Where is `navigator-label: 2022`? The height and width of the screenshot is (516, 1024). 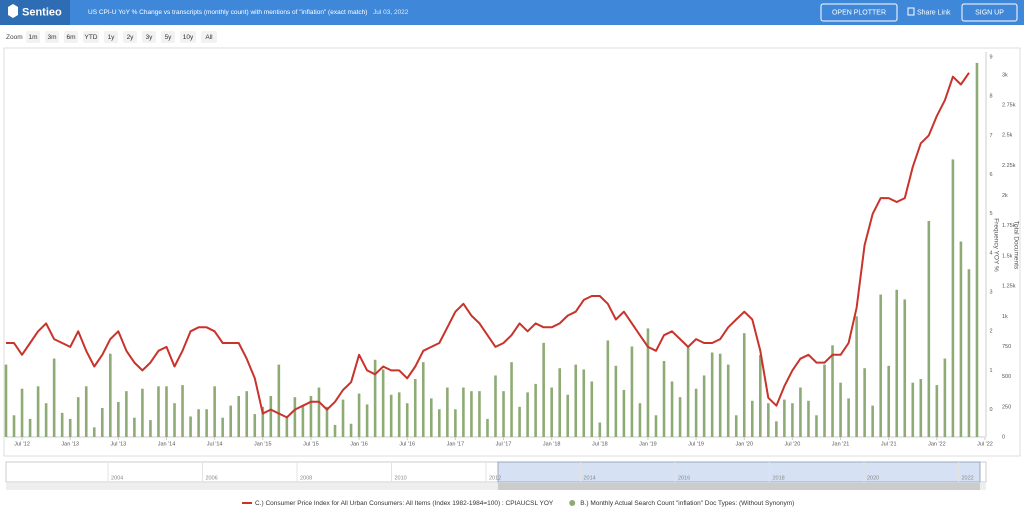 navigator-label: 2022 is located at coordinates (968, 478).